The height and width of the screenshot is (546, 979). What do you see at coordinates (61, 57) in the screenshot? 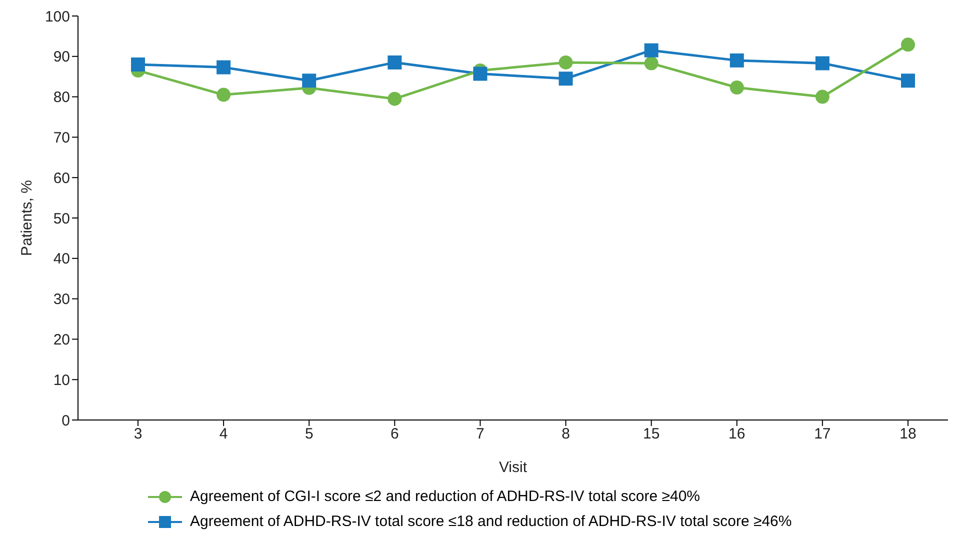
I see `y-tick-label: 90` at bounding box center [61, 57].